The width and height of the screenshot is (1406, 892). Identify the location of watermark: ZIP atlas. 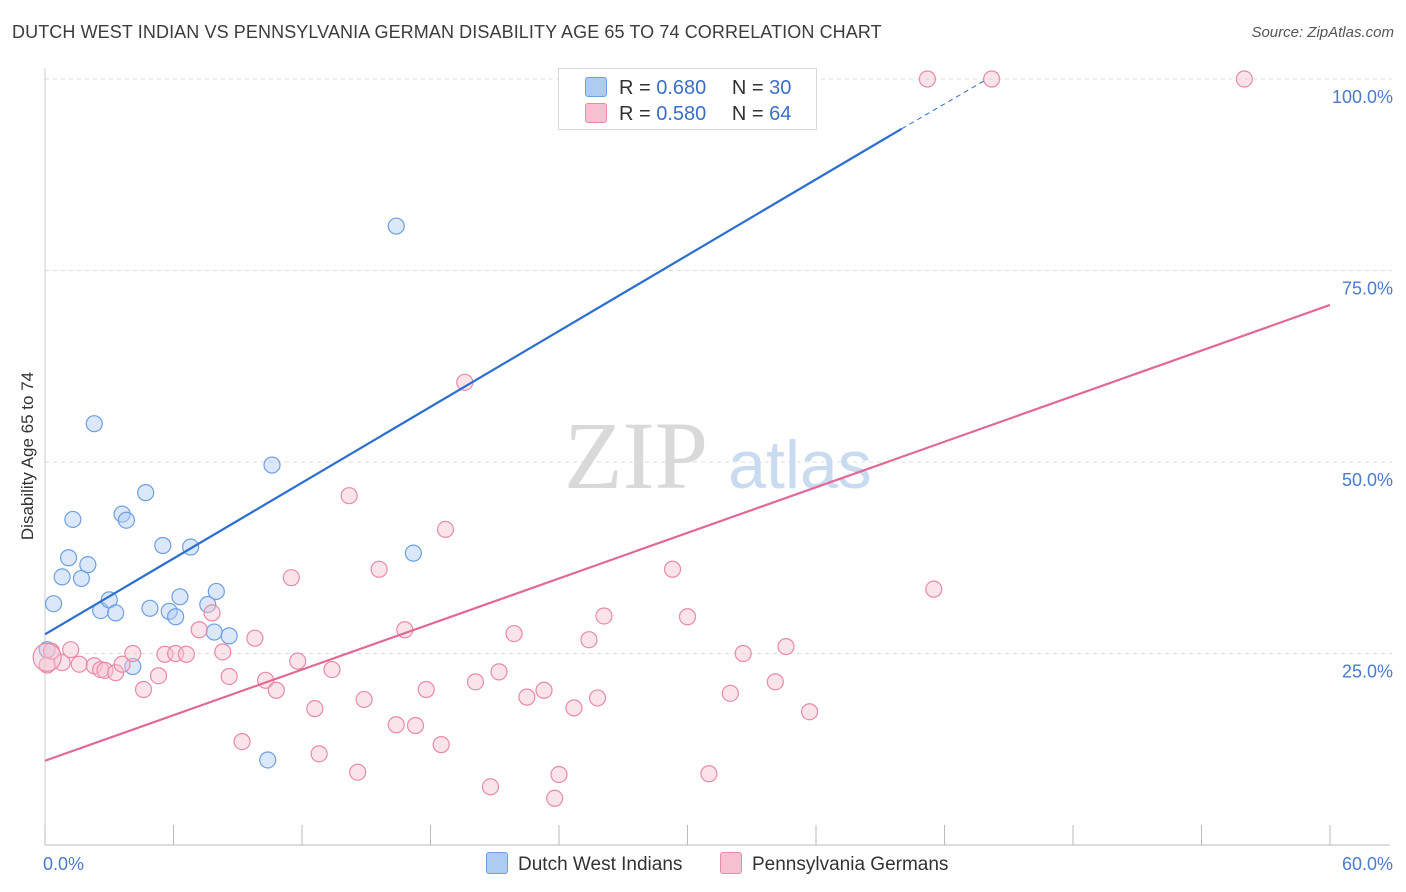
(718, 455).